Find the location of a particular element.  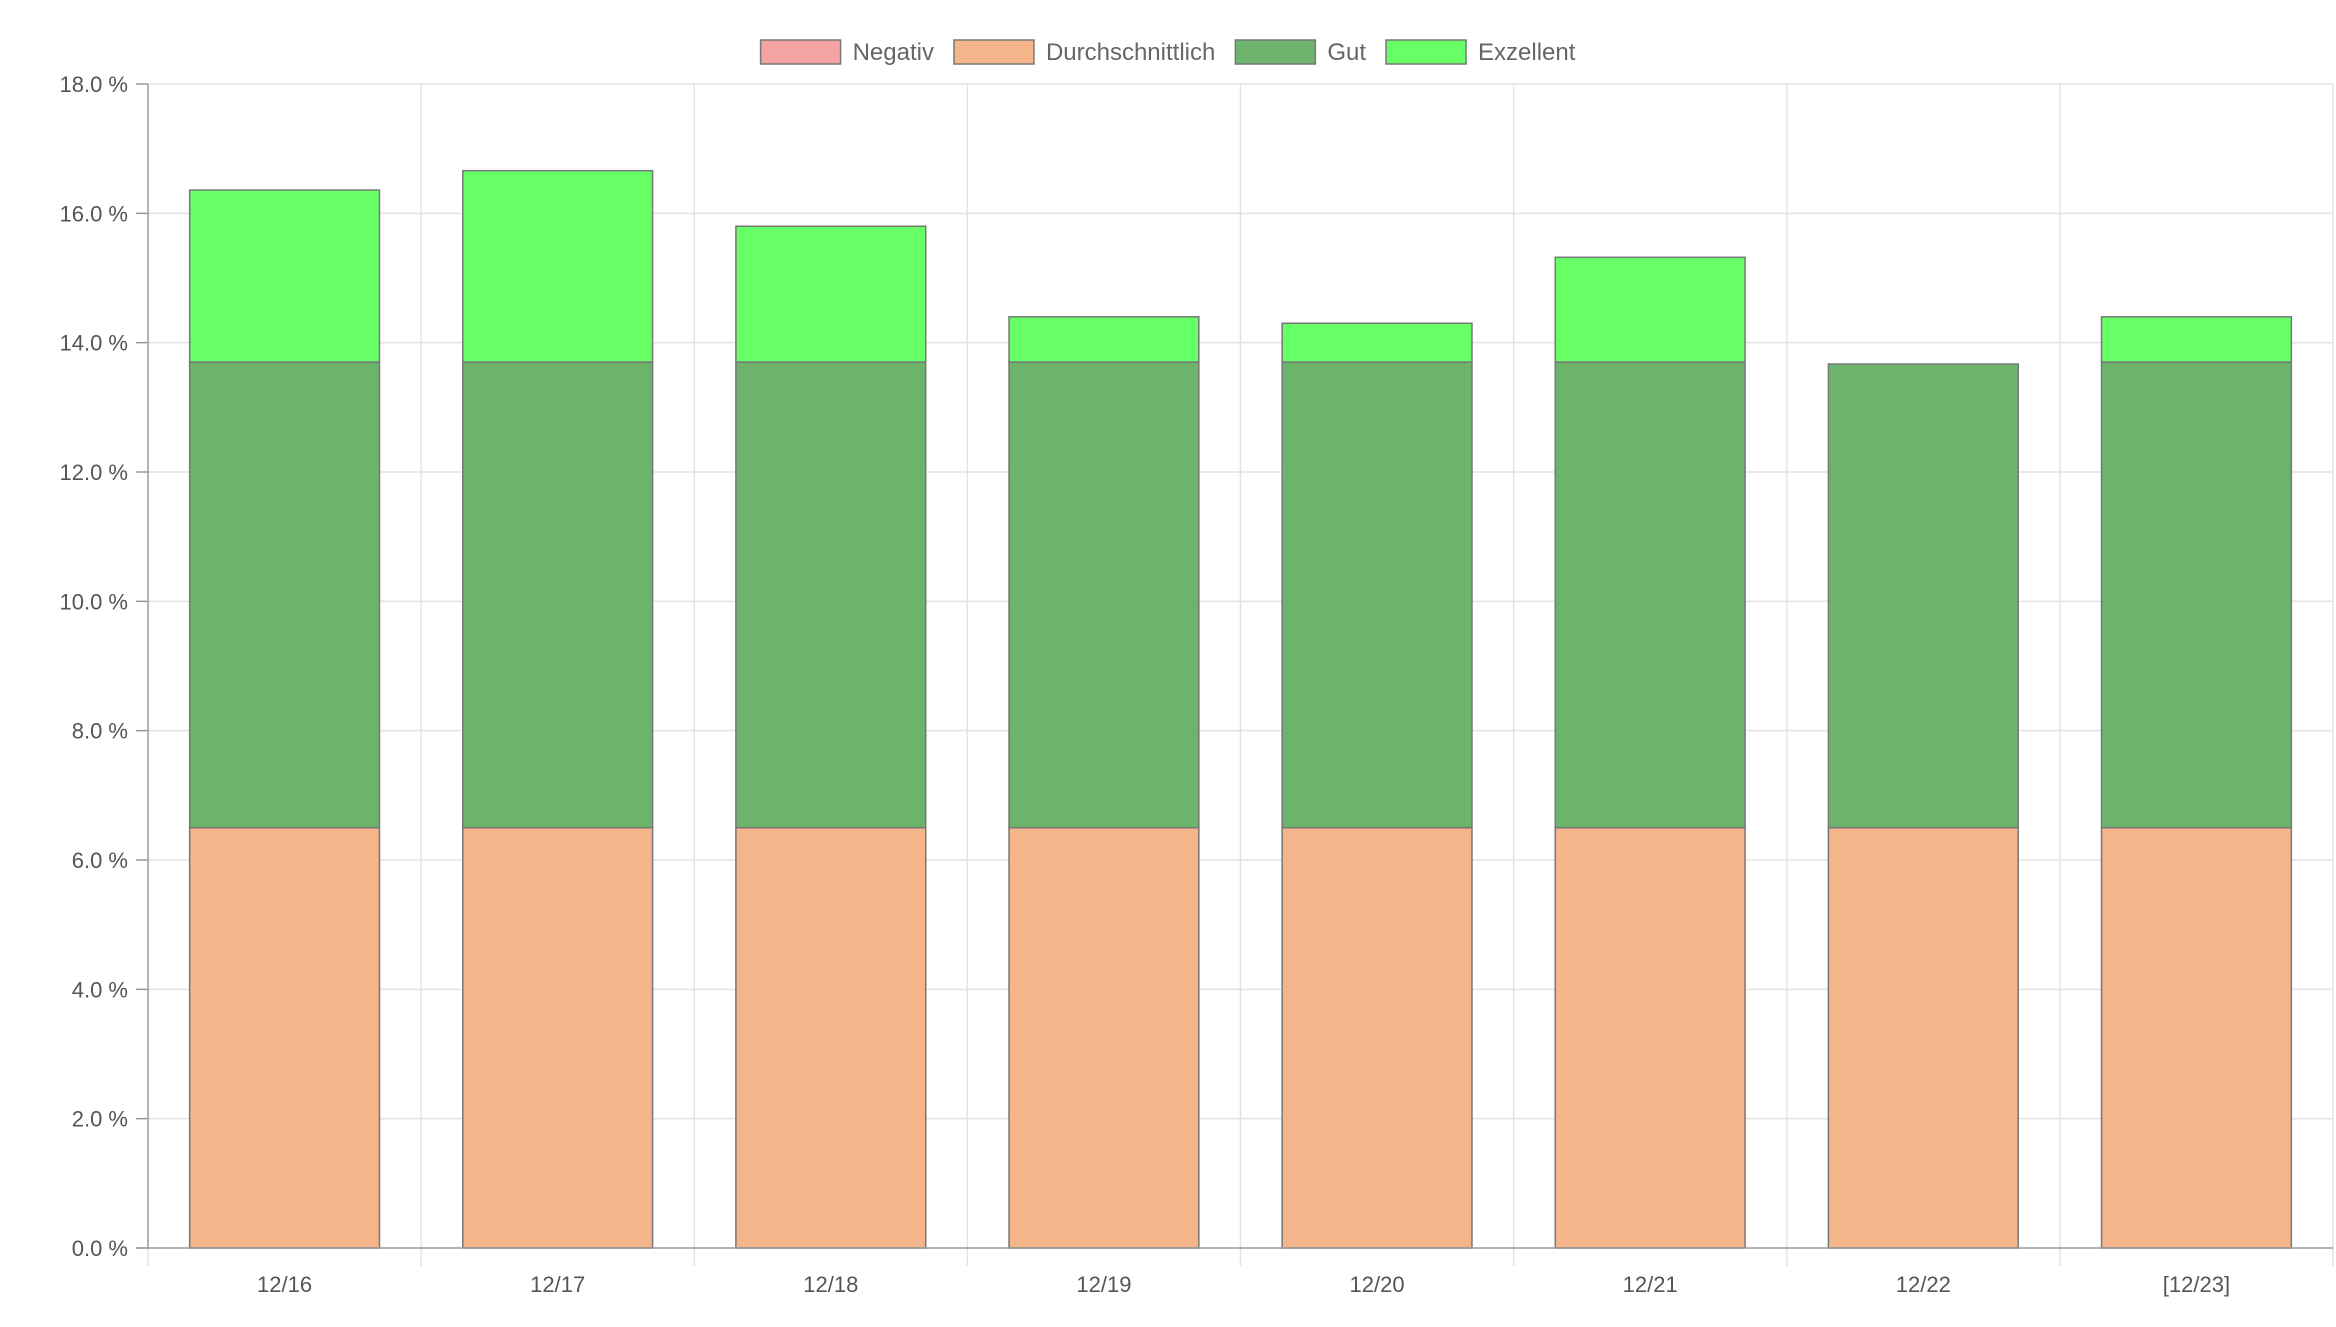

y-tick-label: 12.0 % is located at coordinates (94, 472).